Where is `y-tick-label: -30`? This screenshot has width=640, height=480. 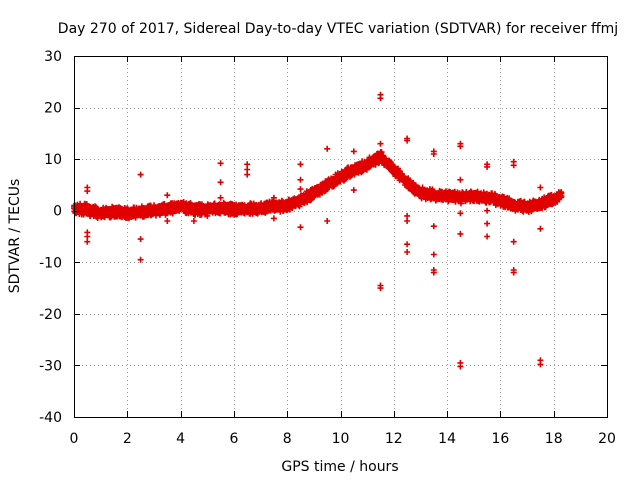 y-tick-label: -30 is located at coordinates (50, 366).